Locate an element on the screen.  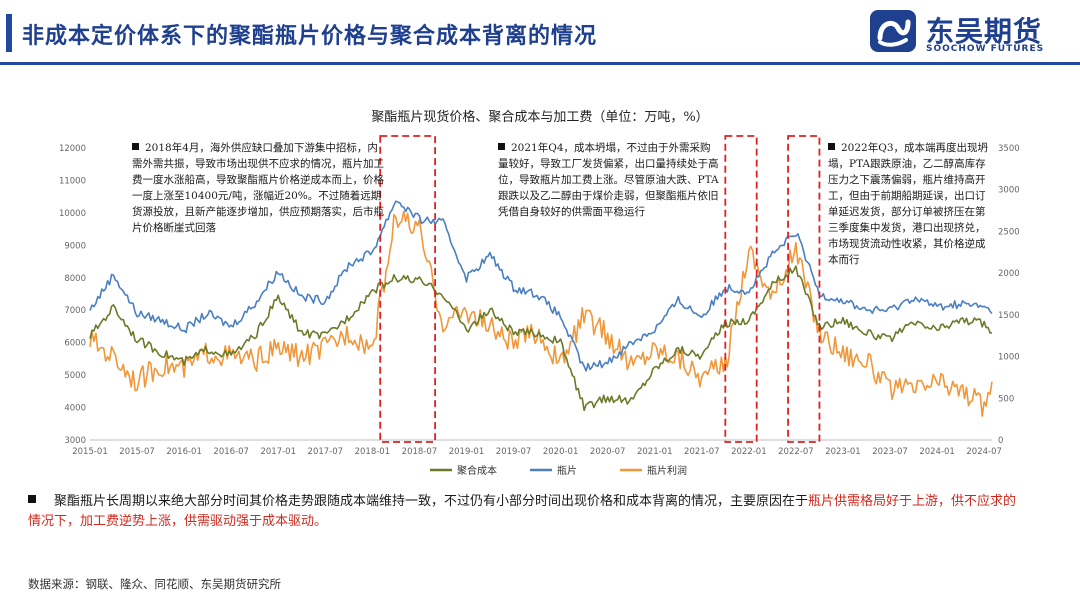
x-tick-label: 2019-07 is located at coordinates (514, 452).